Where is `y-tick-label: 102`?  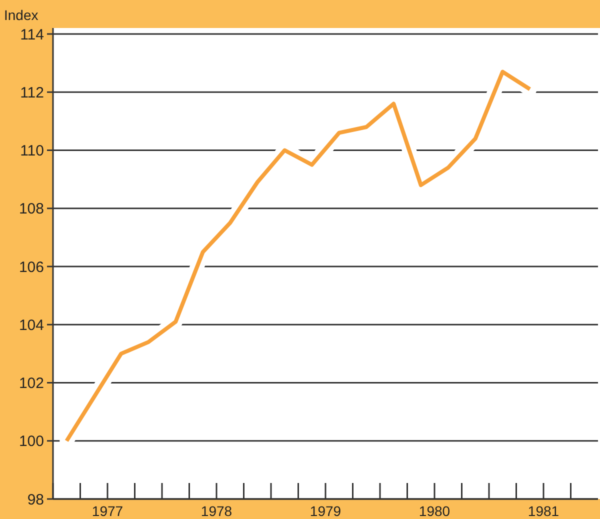
y-tick-label: 102 is located at coordinates (31, 383).